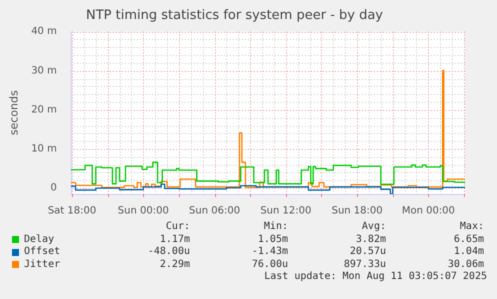 This screenshot has width=497, height=299. What do you see at coordinates (177, 227) in the screenshot?
I see `text: Cur:` at bounding box center [177, 227].